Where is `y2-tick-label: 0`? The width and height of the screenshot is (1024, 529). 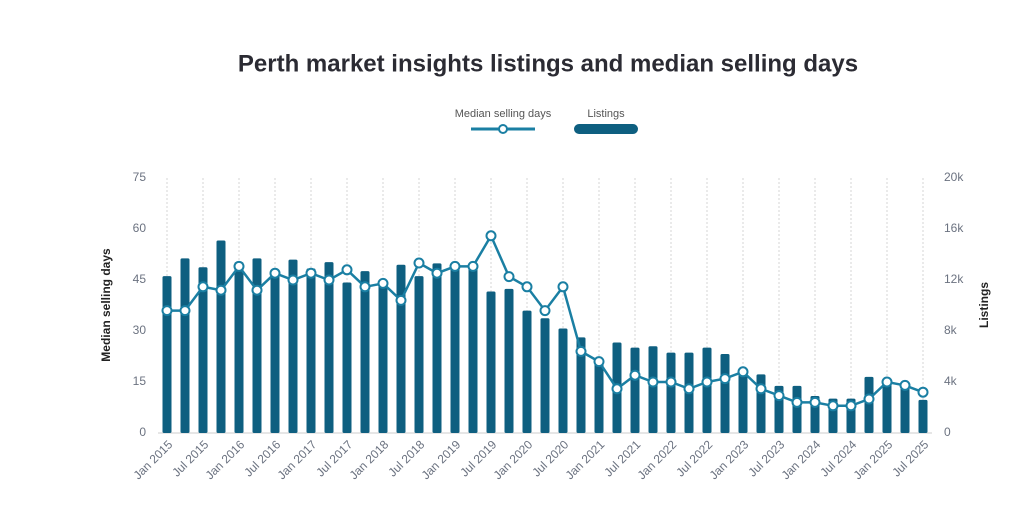 y2-tick-label: 0 is located at coordinates (947, 432).